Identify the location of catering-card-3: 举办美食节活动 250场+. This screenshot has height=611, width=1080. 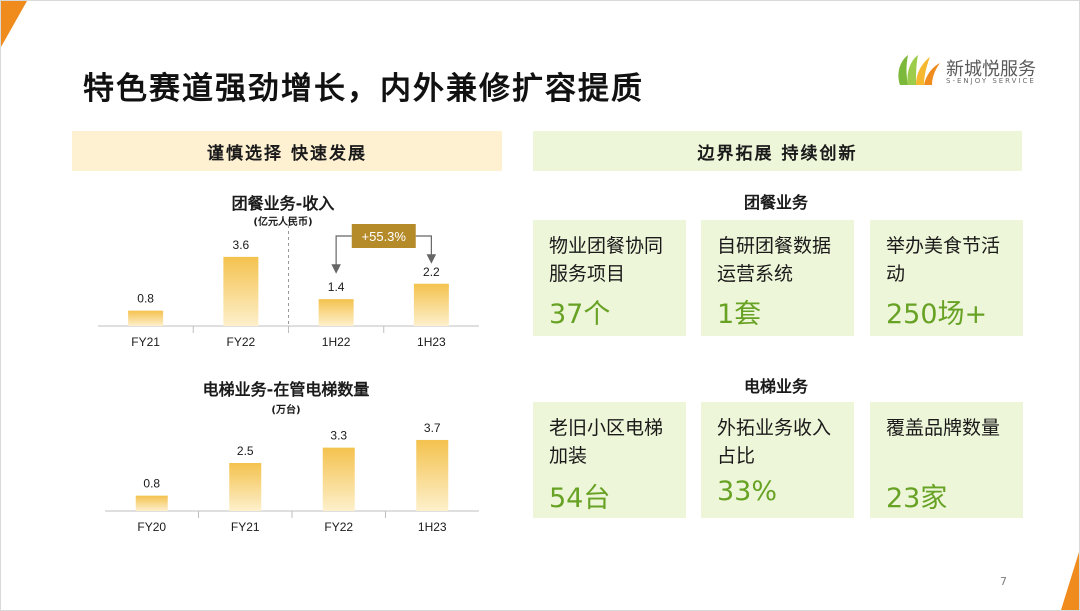
(946, 278).